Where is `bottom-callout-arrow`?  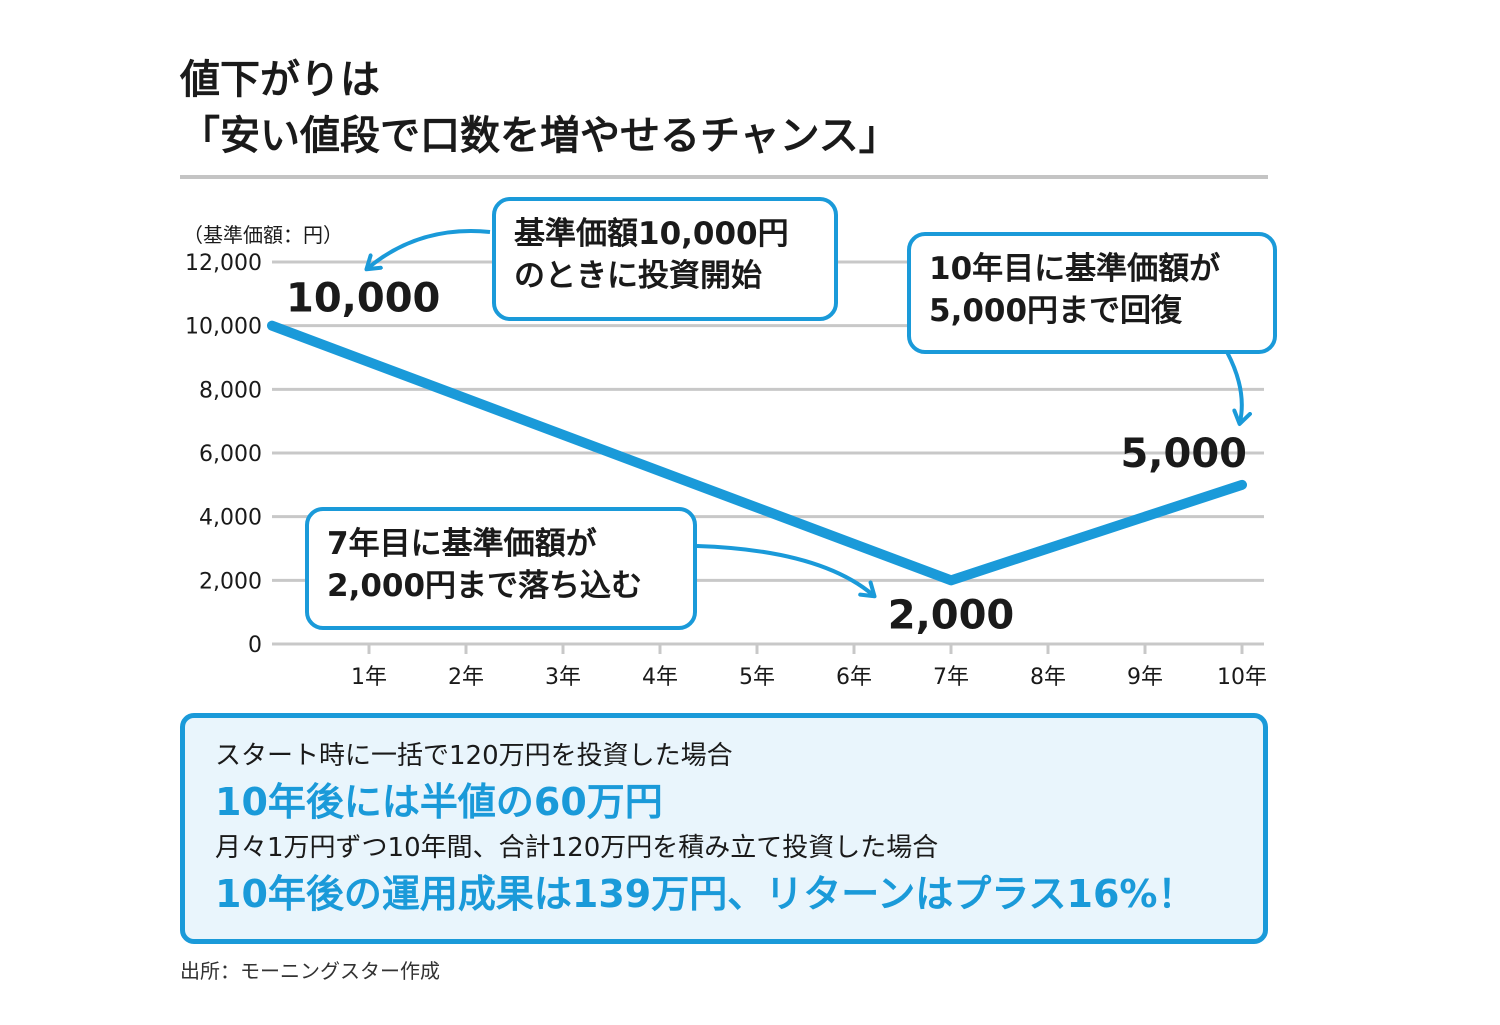 bottom-callout-arrow is located at coordinates (786, 571).